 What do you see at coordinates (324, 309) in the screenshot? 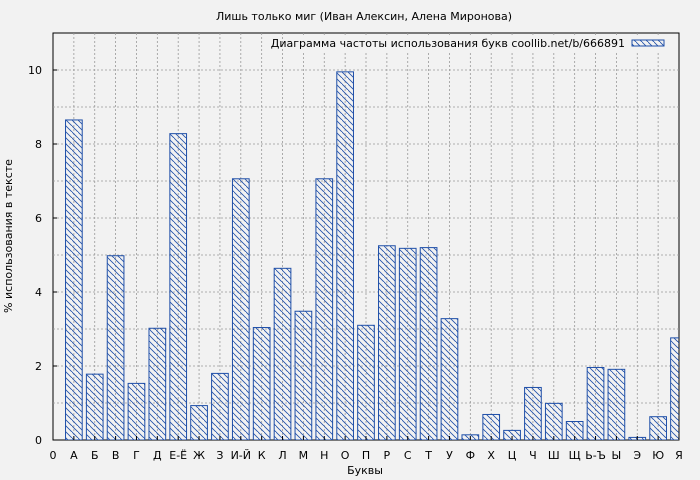
I see `bar-Н` at bounding box center [324, 309].